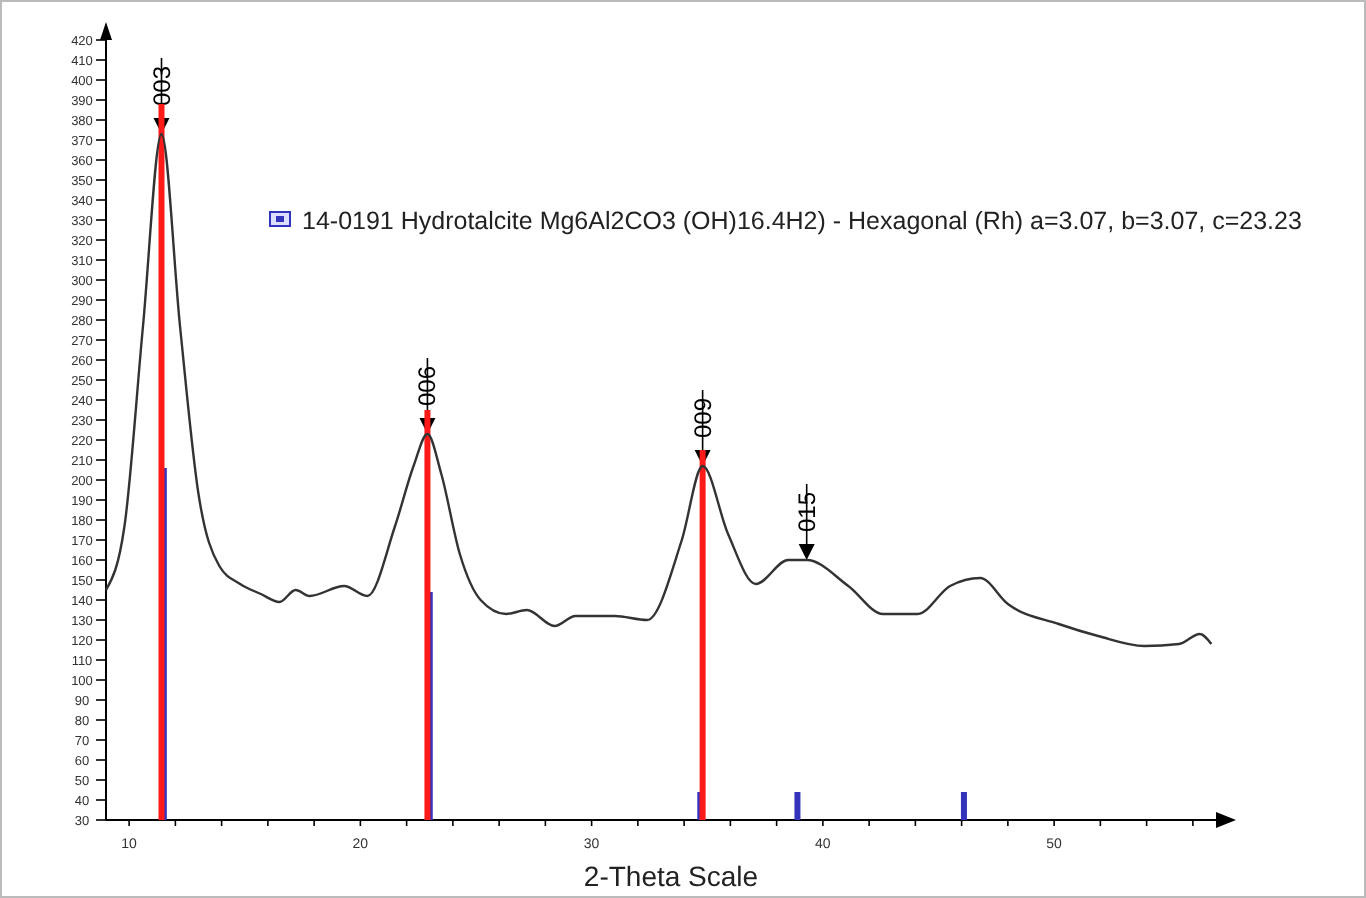 The height and width of the screenshot is (898, 1366). What do you see at coordinates (671, 876) in the screenshot?
I see `x-axis-title: 2-Theta Scale` at bounding box center [671, 876].